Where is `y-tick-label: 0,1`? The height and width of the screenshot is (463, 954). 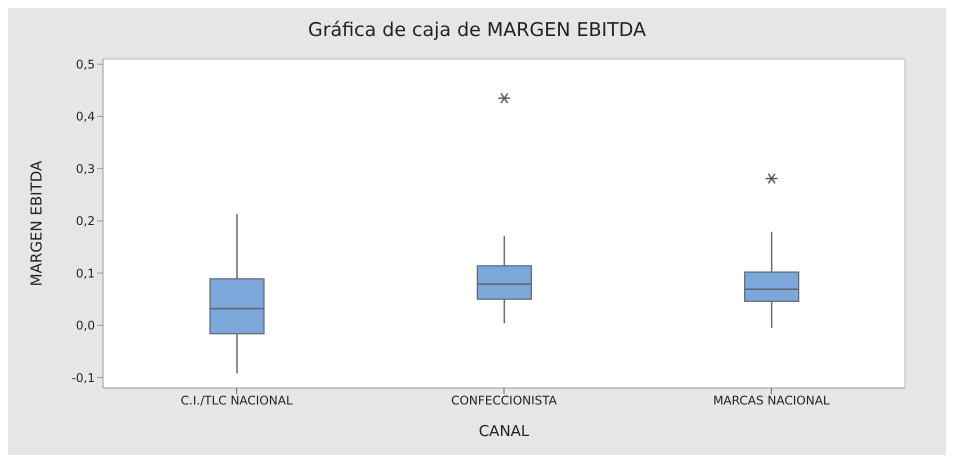 y-tick-label: 0,1 is located at coordinates (85, 273).